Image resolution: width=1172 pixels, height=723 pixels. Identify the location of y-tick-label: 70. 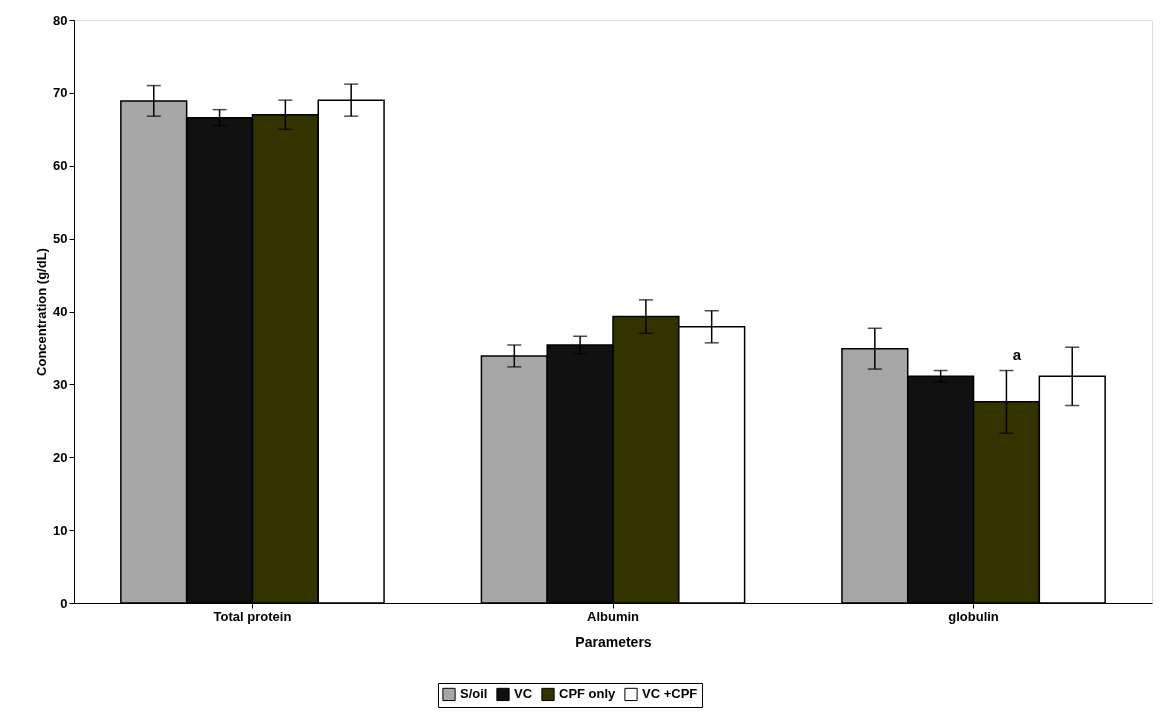
(60, 93).